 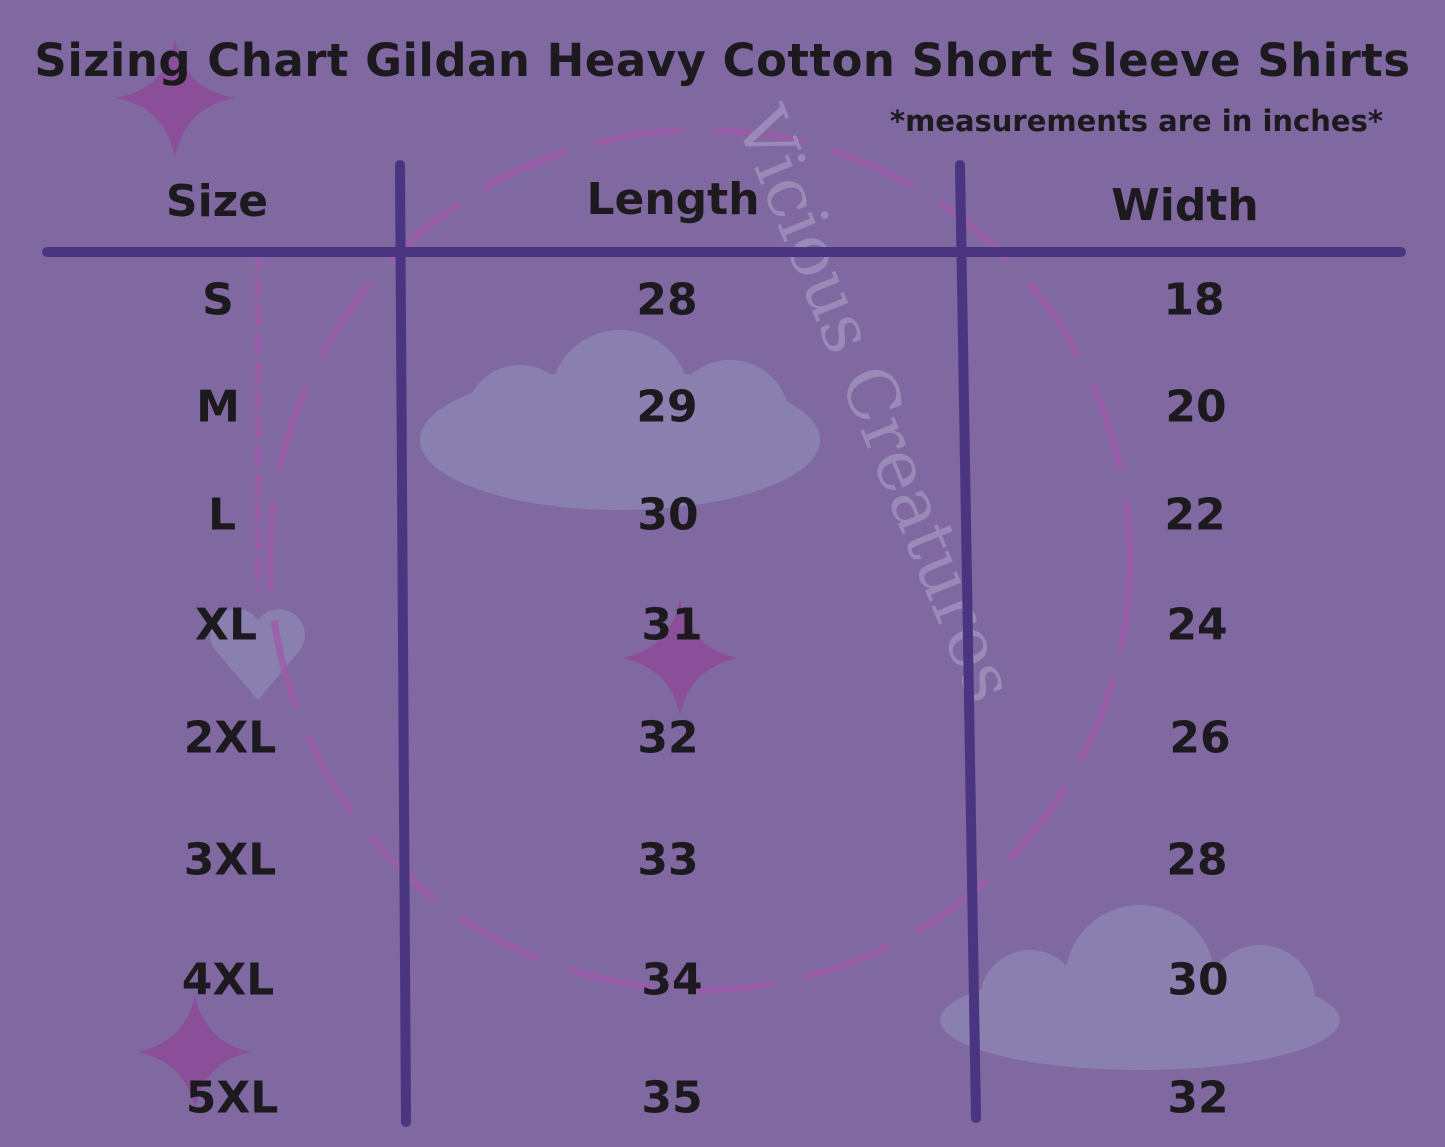 What do you see at coordinates (218, 300) in the screenshot?
I see `size-cell: S` at bounding box center [218, 300].